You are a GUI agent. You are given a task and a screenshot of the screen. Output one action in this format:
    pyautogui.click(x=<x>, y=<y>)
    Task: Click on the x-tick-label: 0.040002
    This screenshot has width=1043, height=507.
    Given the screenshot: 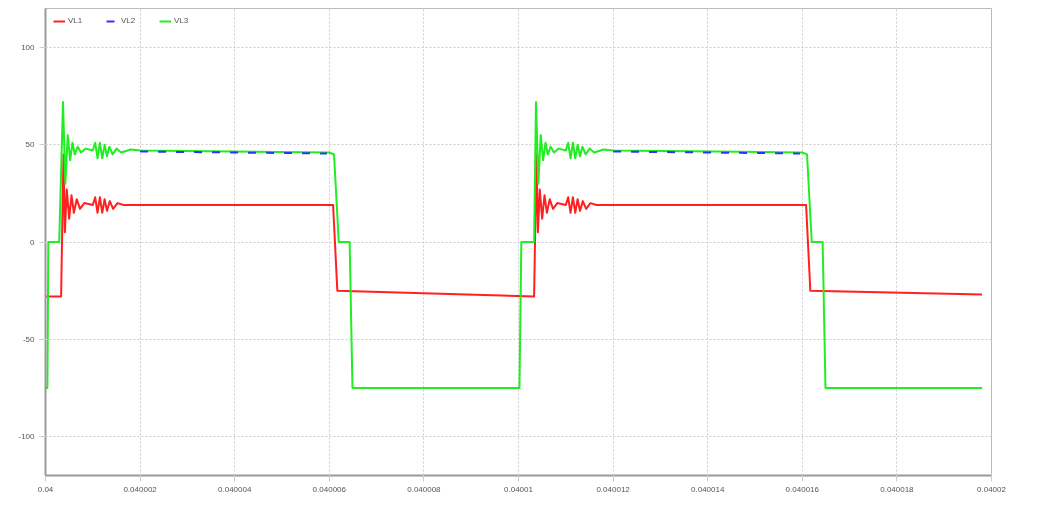 What is the action you would take?
    pyautogui.click(x=140, y=489)
    